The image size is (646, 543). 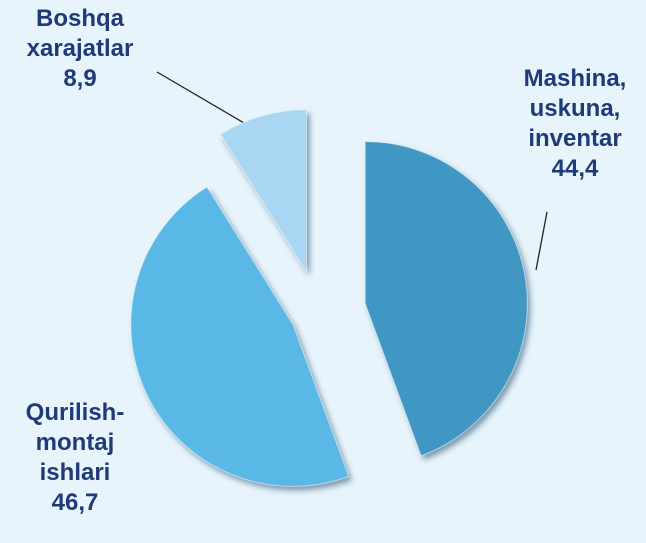 I want to click on category-label: Qurilish-montaj ishlari, so click(x=75, y=442).